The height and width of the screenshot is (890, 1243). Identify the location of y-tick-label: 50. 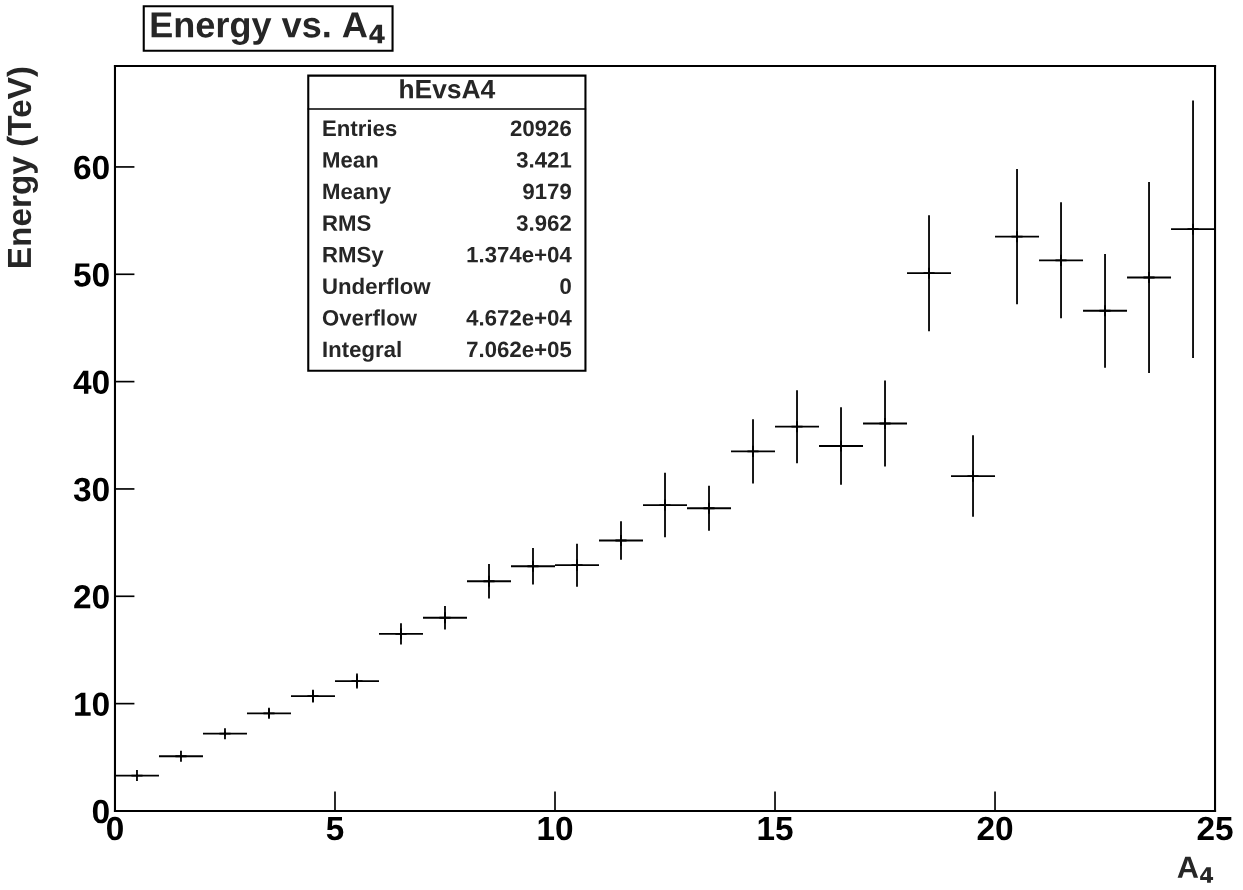
(91, 275).